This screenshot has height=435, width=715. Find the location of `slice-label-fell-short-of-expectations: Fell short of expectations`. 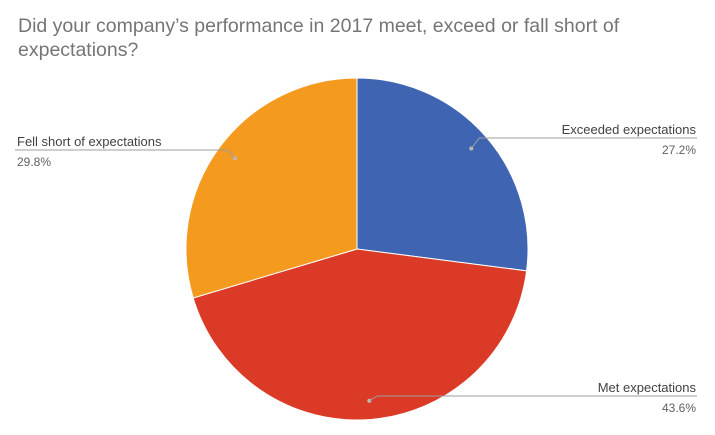

slice-label-fell-short-of-expectations: Fell short of expectations is located at coordinates (89, 141).